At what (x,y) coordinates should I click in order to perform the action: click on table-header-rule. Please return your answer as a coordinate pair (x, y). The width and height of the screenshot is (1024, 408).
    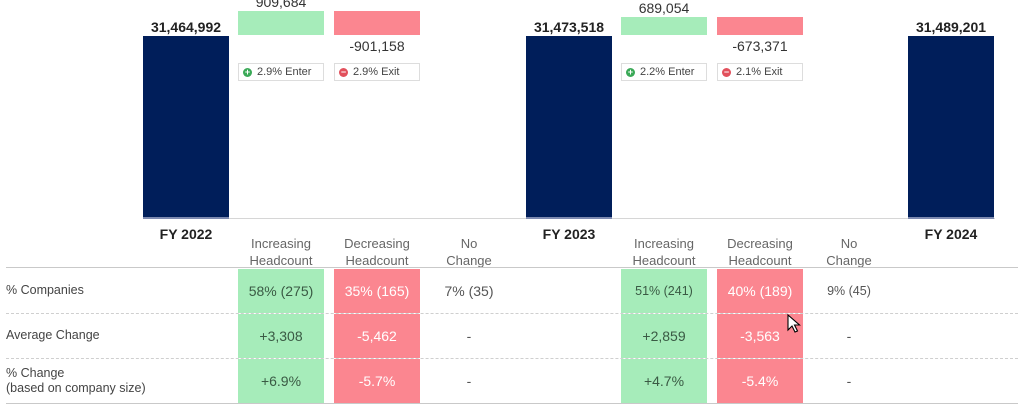
    Looking at the image, I should click on (512, 267).